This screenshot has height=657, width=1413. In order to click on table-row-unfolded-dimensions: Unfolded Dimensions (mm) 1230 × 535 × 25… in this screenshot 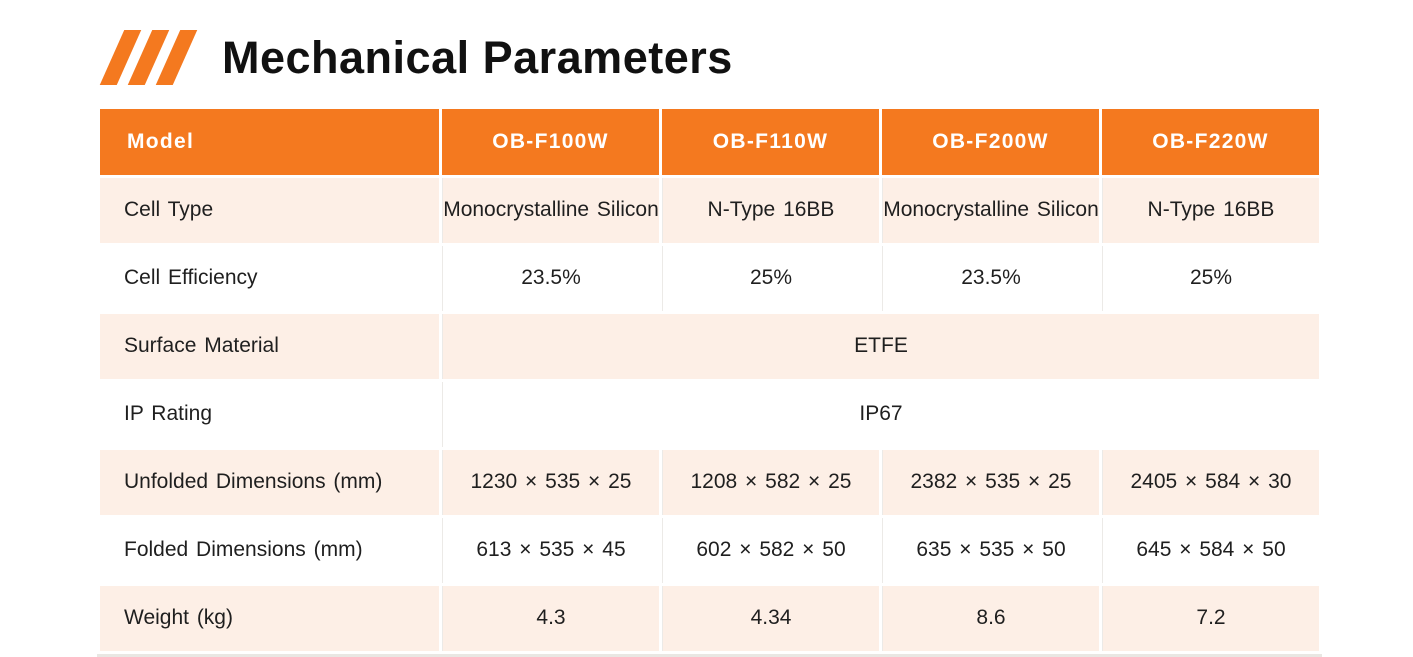, I will do `click(709, 482)`.